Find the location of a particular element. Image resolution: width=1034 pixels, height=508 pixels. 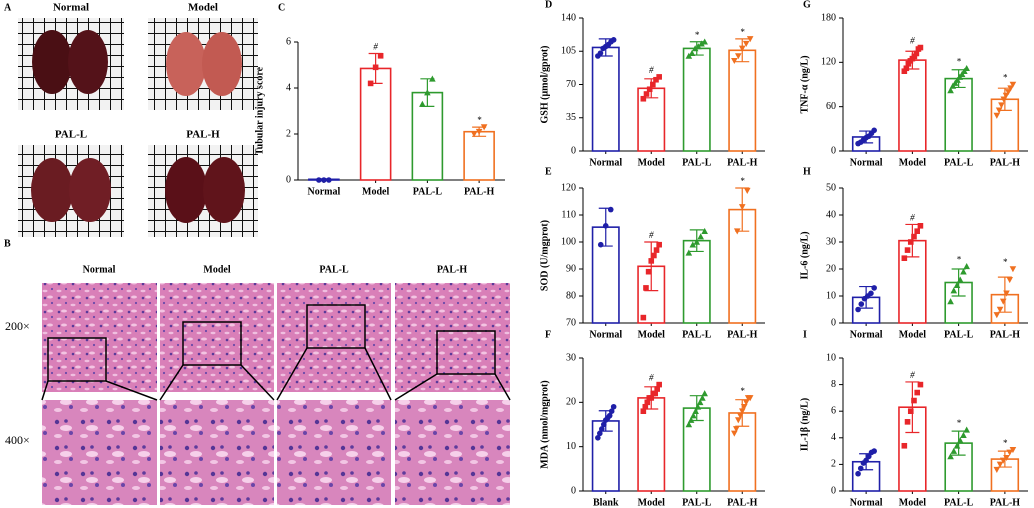

y-tick-label: 2 is located at coordinates (288, 133).